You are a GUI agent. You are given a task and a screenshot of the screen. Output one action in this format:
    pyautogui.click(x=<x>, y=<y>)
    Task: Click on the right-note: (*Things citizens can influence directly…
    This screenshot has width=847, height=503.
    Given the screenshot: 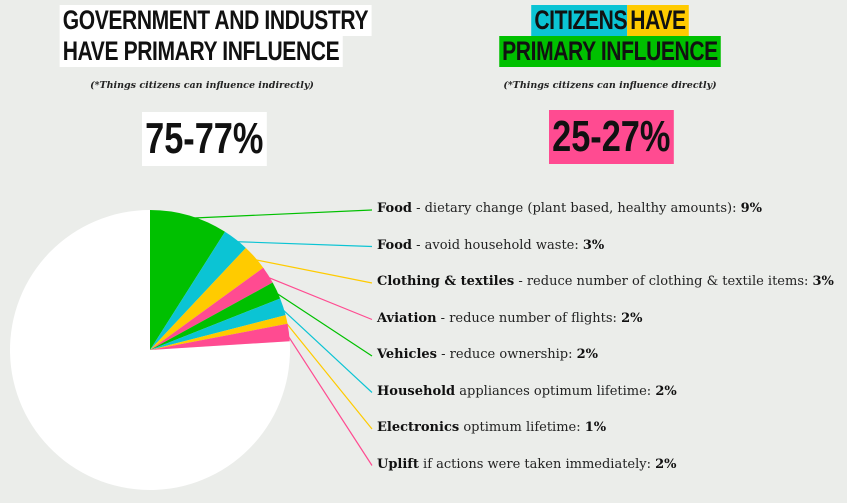 What is the action you would take?
    pyautogui.click(x=610, y=85)
    